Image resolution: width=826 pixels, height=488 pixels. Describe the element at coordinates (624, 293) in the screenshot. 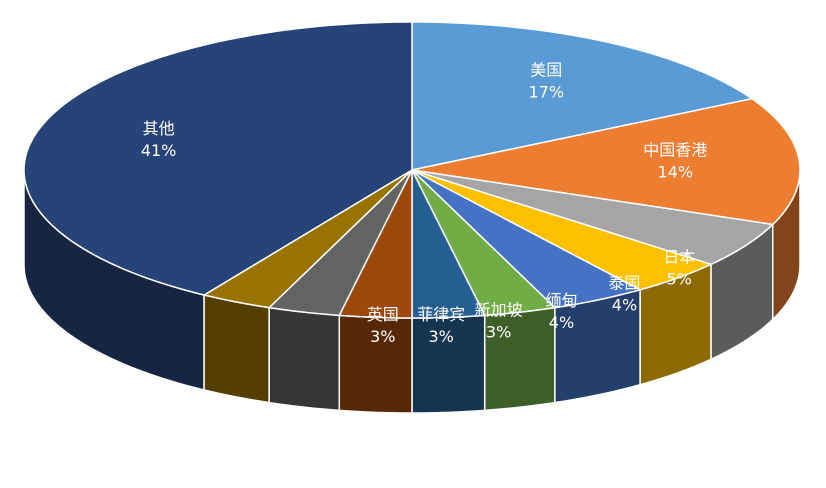

I see `slice-label-3: 泰国 4%` at that location.